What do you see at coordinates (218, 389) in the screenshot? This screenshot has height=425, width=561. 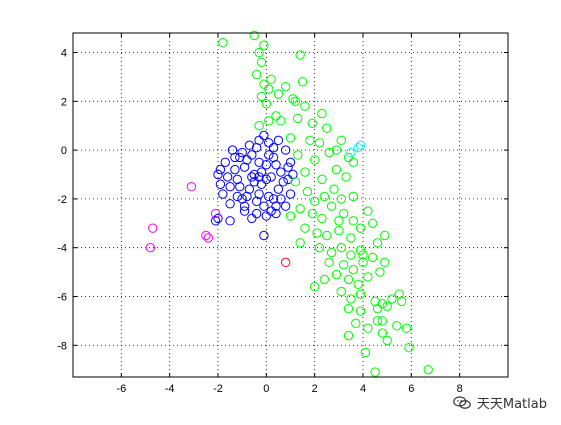 I see `x-tick-label: -2` at bounding box center [218, 389].